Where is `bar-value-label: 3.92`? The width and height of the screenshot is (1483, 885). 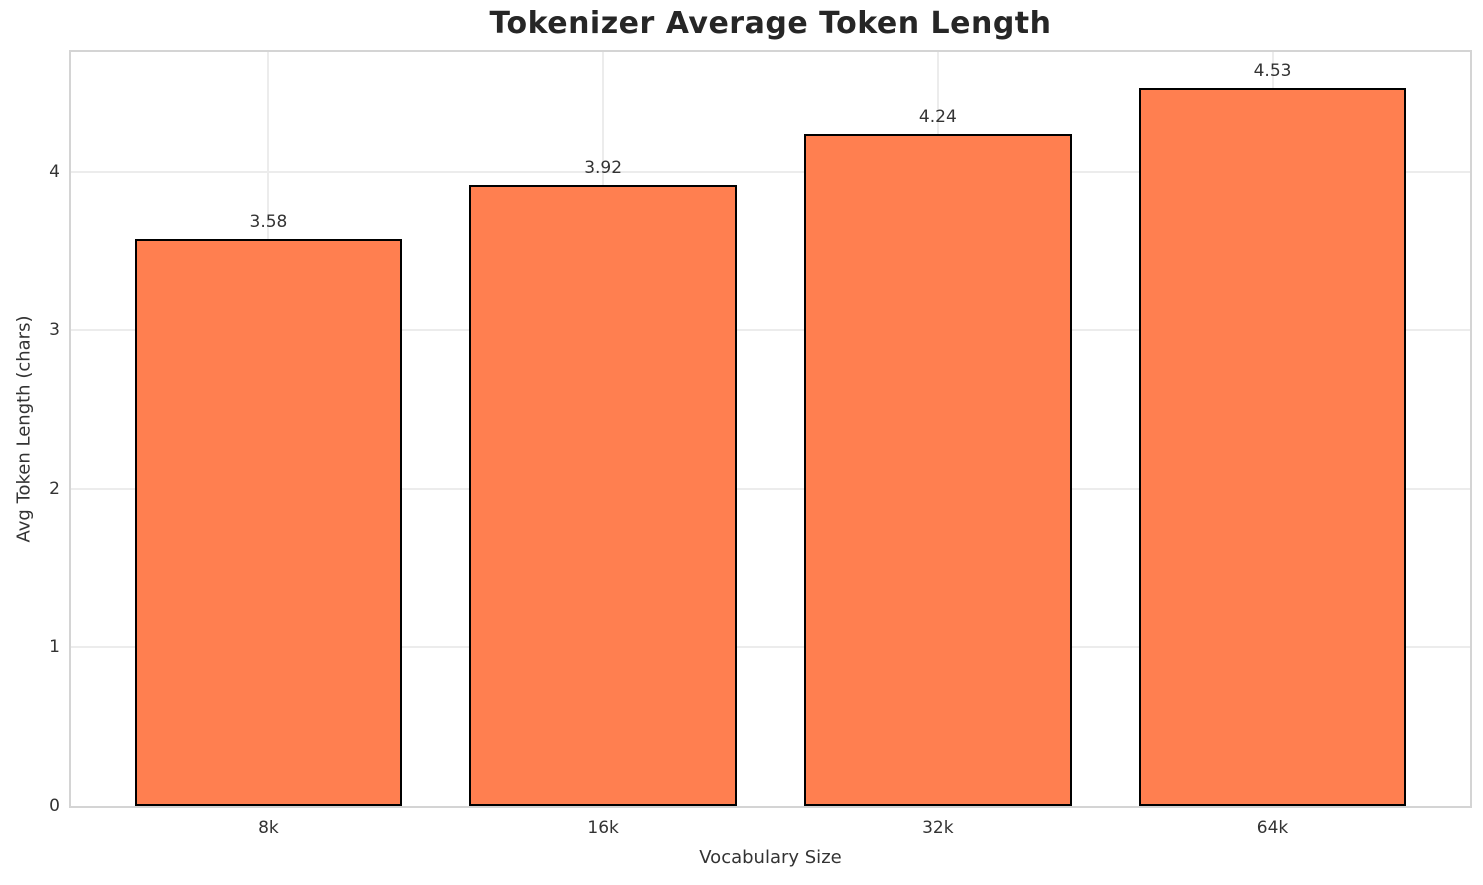 bar-value-label: 3.92 is located at coordinates (603, 167).